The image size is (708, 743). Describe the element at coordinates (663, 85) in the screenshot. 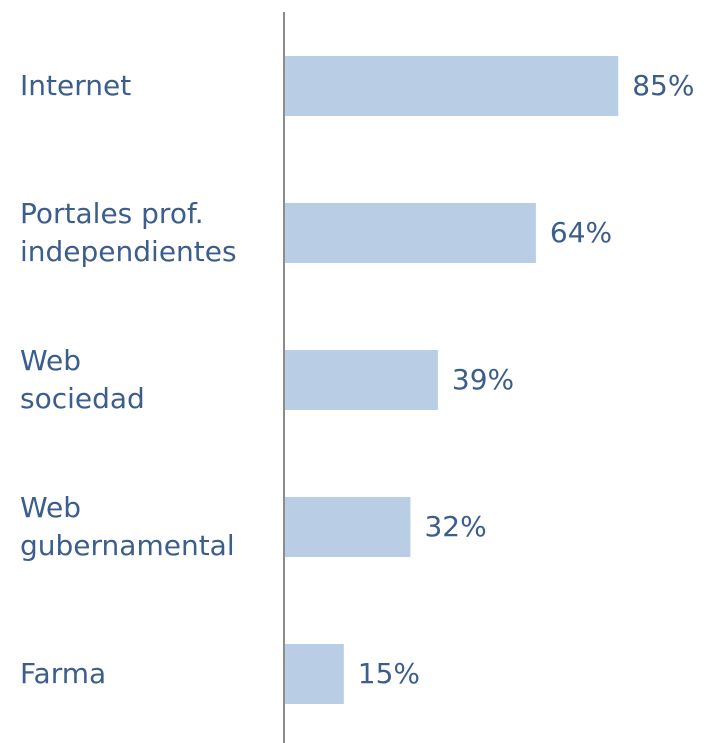

I see `value-label: 85%` at that location.